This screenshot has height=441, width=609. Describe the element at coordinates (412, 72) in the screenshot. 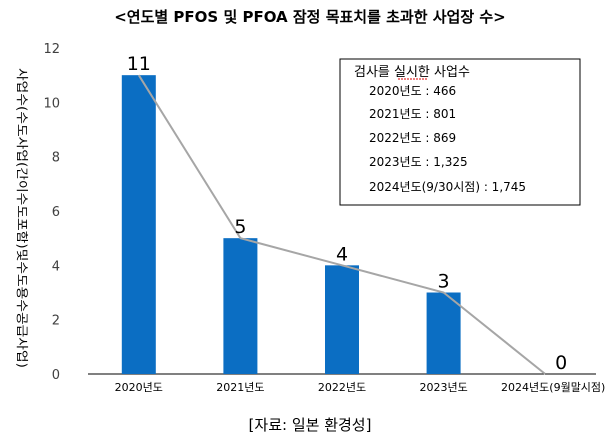

I see `legend-title: 검사를 실시한 사업수` at that location.